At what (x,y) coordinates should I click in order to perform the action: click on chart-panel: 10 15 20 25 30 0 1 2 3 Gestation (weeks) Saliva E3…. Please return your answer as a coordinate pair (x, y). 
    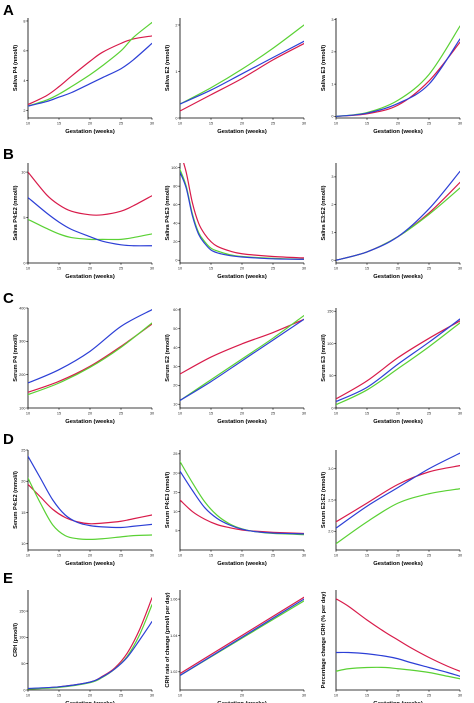
    Looking at the image, I should click on (391, 76).